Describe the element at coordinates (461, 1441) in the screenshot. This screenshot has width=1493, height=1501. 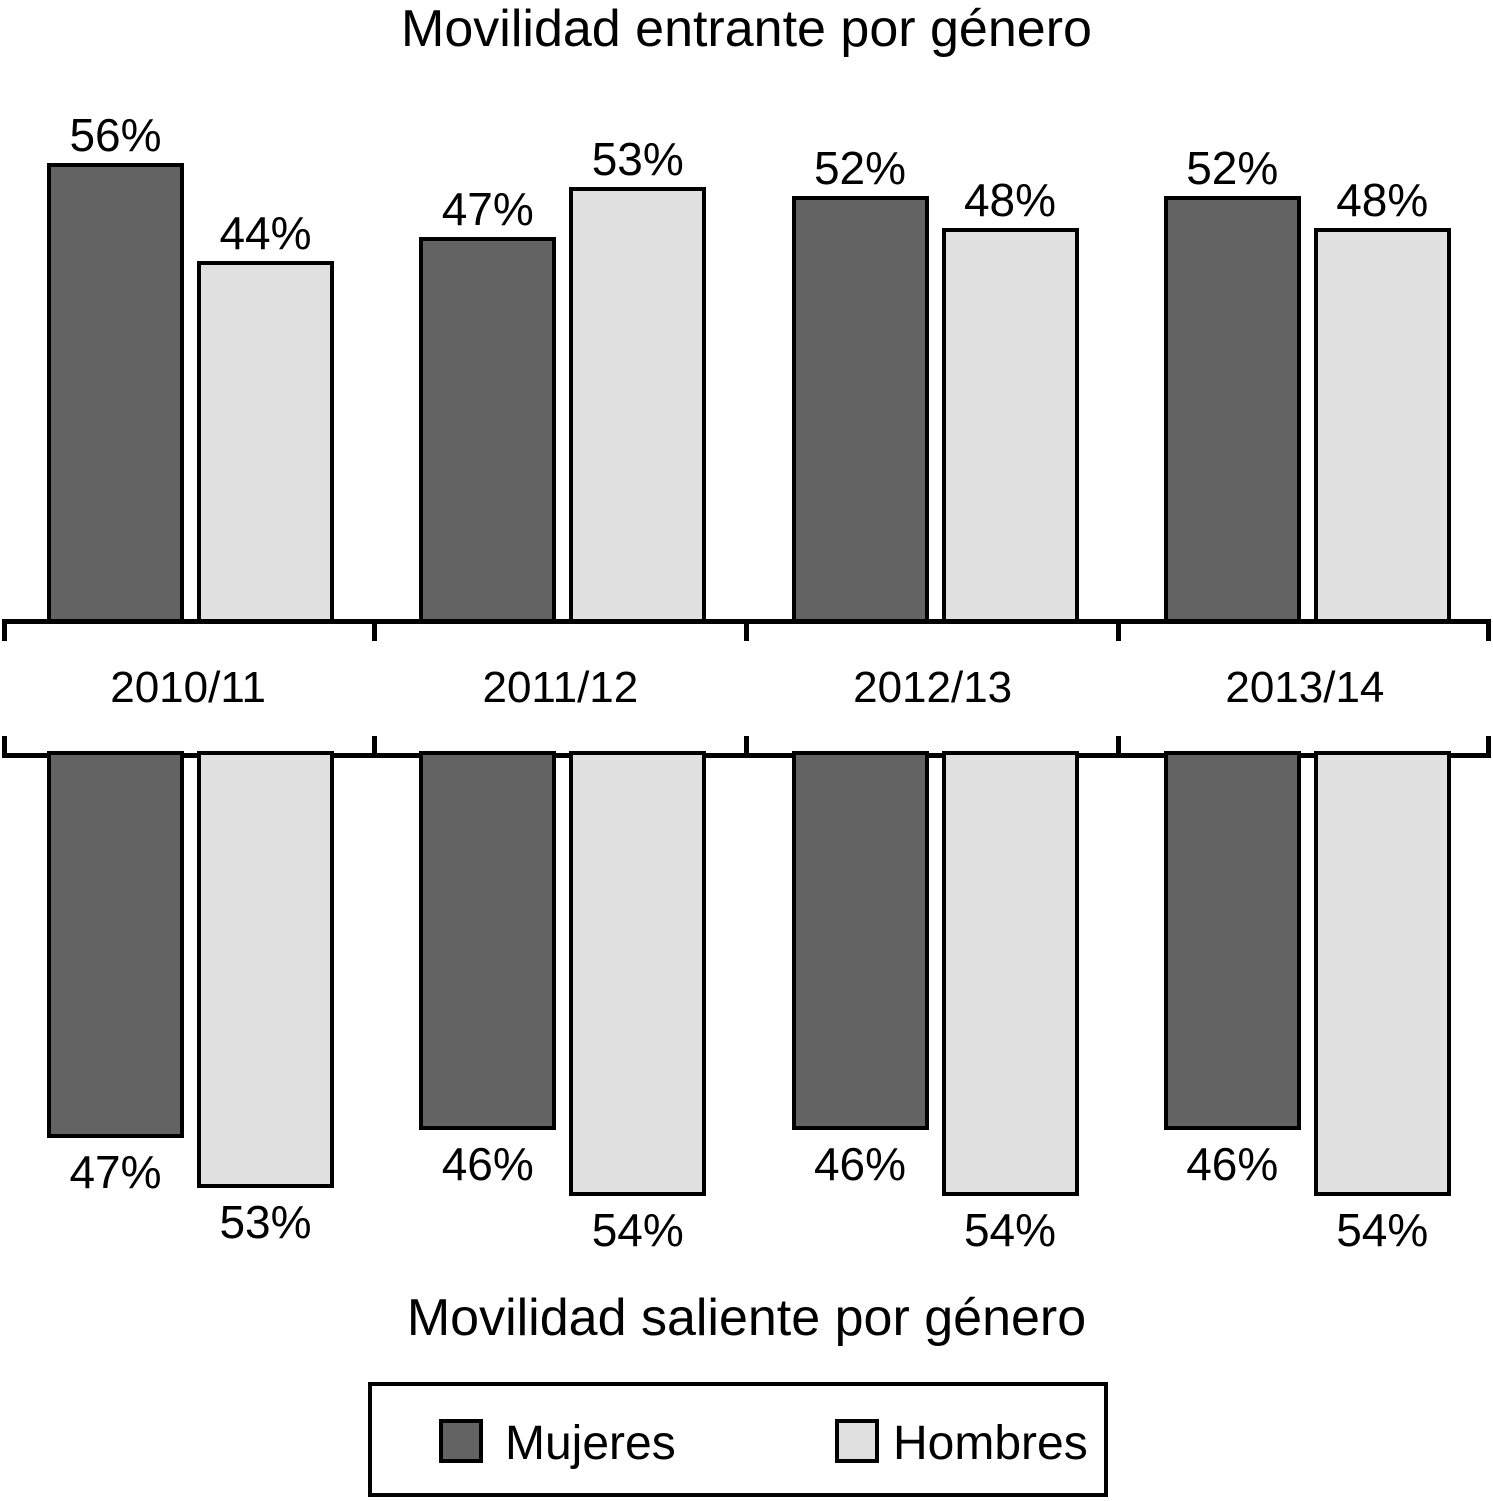
I see `legend-swatch-mujeres` at that location.